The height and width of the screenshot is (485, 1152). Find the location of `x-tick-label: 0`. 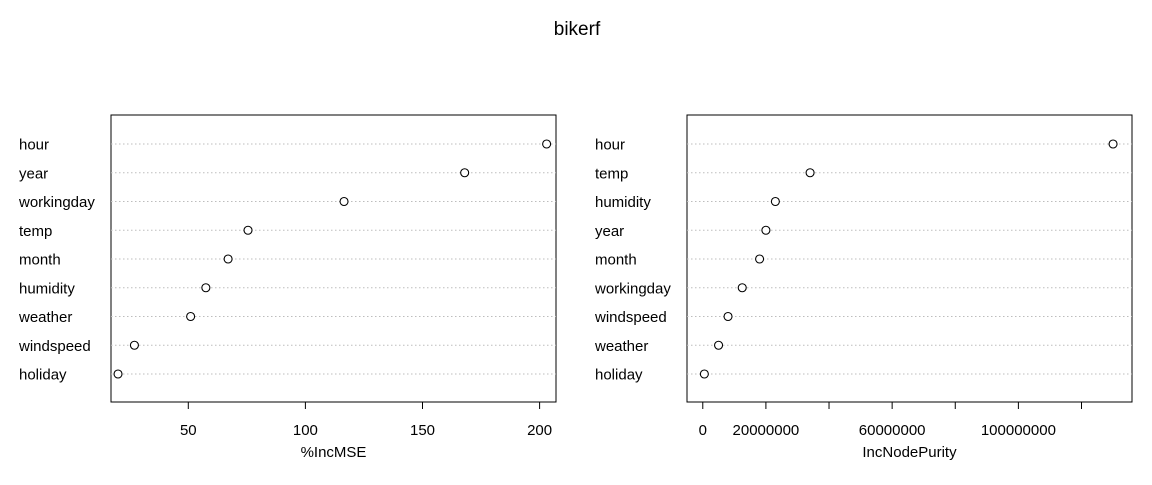

x-tick-label: 0 is located at coordinates (703, 430).